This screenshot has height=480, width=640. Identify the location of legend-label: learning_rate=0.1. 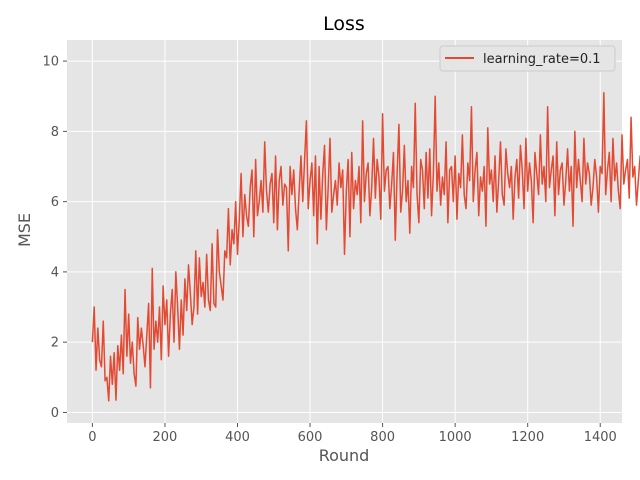
(542, 59).